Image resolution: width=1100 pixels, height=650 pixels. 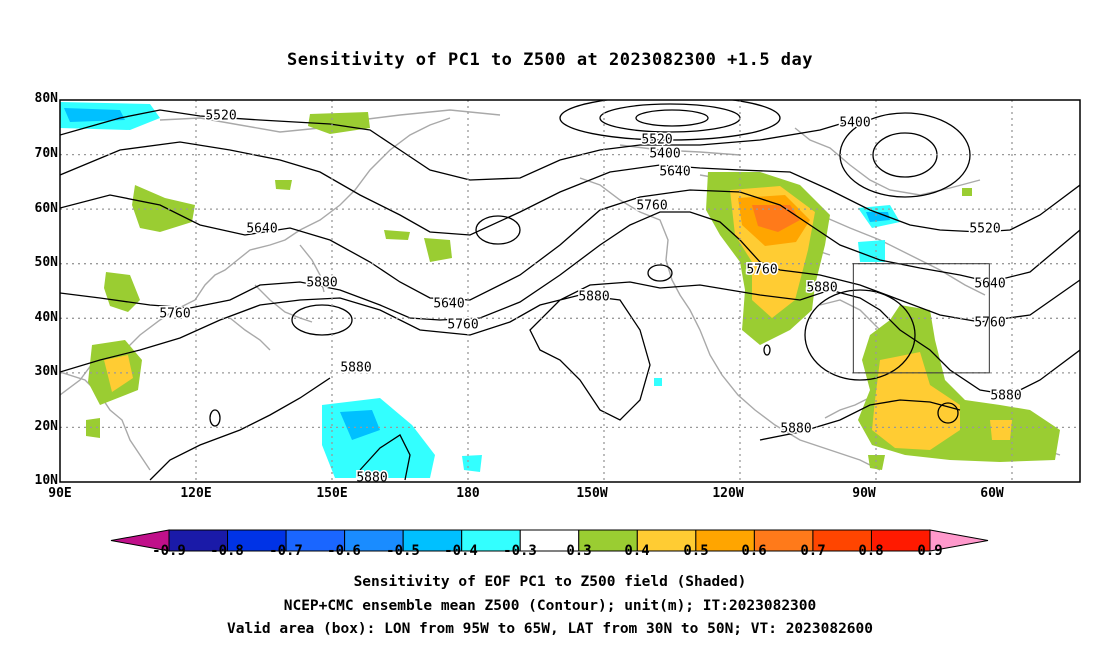 I want to click on colorbar-label: -0.8, so click(x=227, y=551).